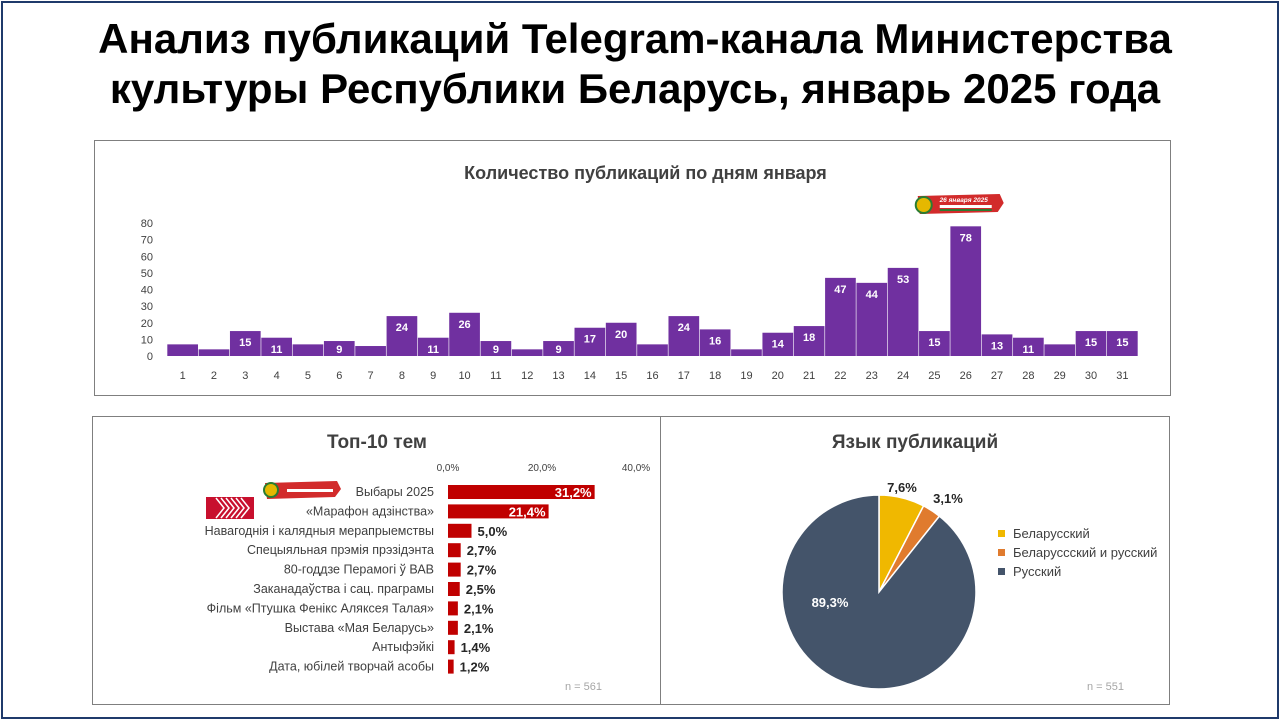 Image resolution: width=1280 pixels, height=720 pixels. What do you see at coordinates (308, 376) in the screenshot?
I see `daily-x-tick: 5` at bounding box center [308, 376].